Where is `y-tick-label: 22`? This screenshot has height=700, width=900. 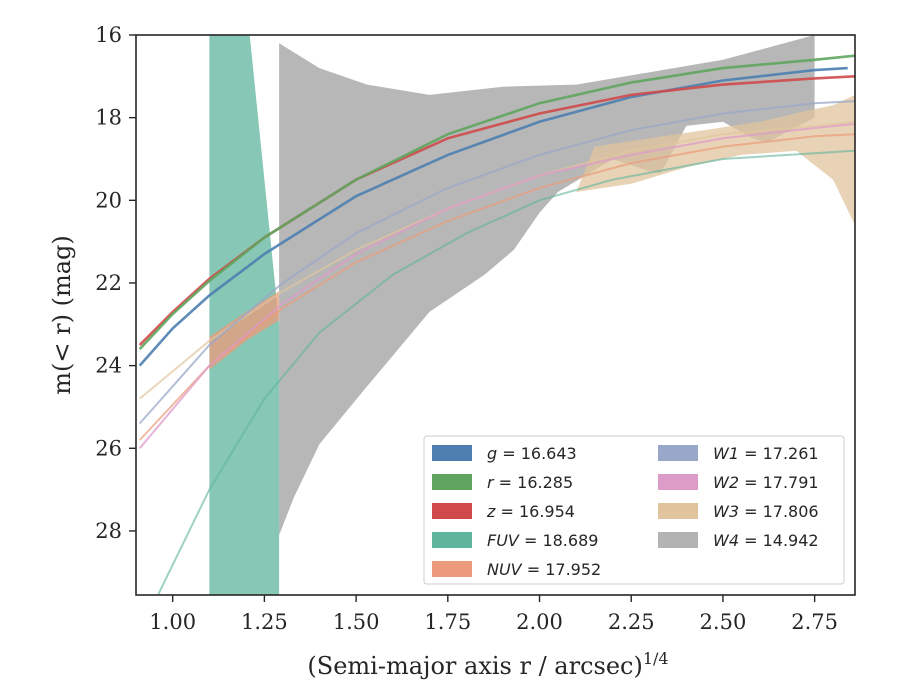
y-tick-label: 22 is located at coordinates (108, 283).